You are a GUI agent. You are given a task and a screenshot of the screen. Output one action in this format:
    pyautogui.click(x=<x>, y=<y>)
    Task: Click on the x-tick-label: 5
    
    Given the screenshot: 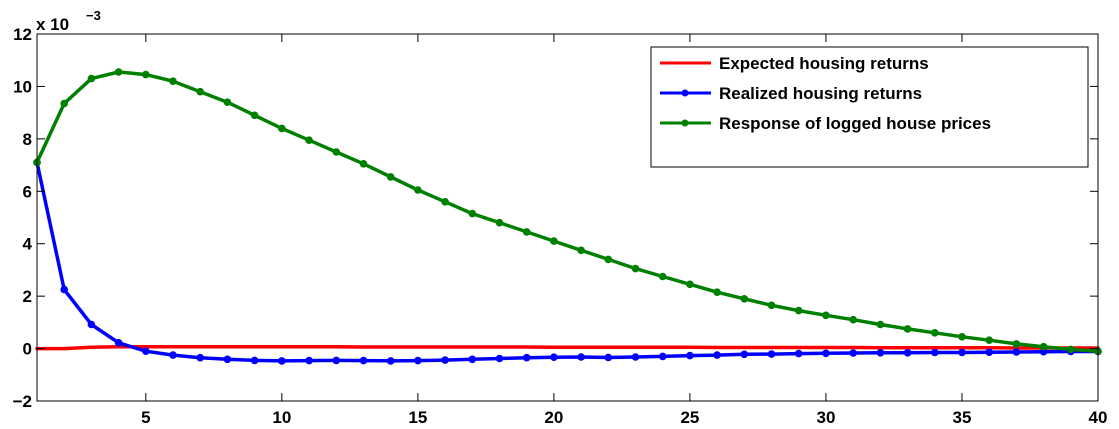 What is the action you would take?
    pyautogui.click(x=145, y=417)
    